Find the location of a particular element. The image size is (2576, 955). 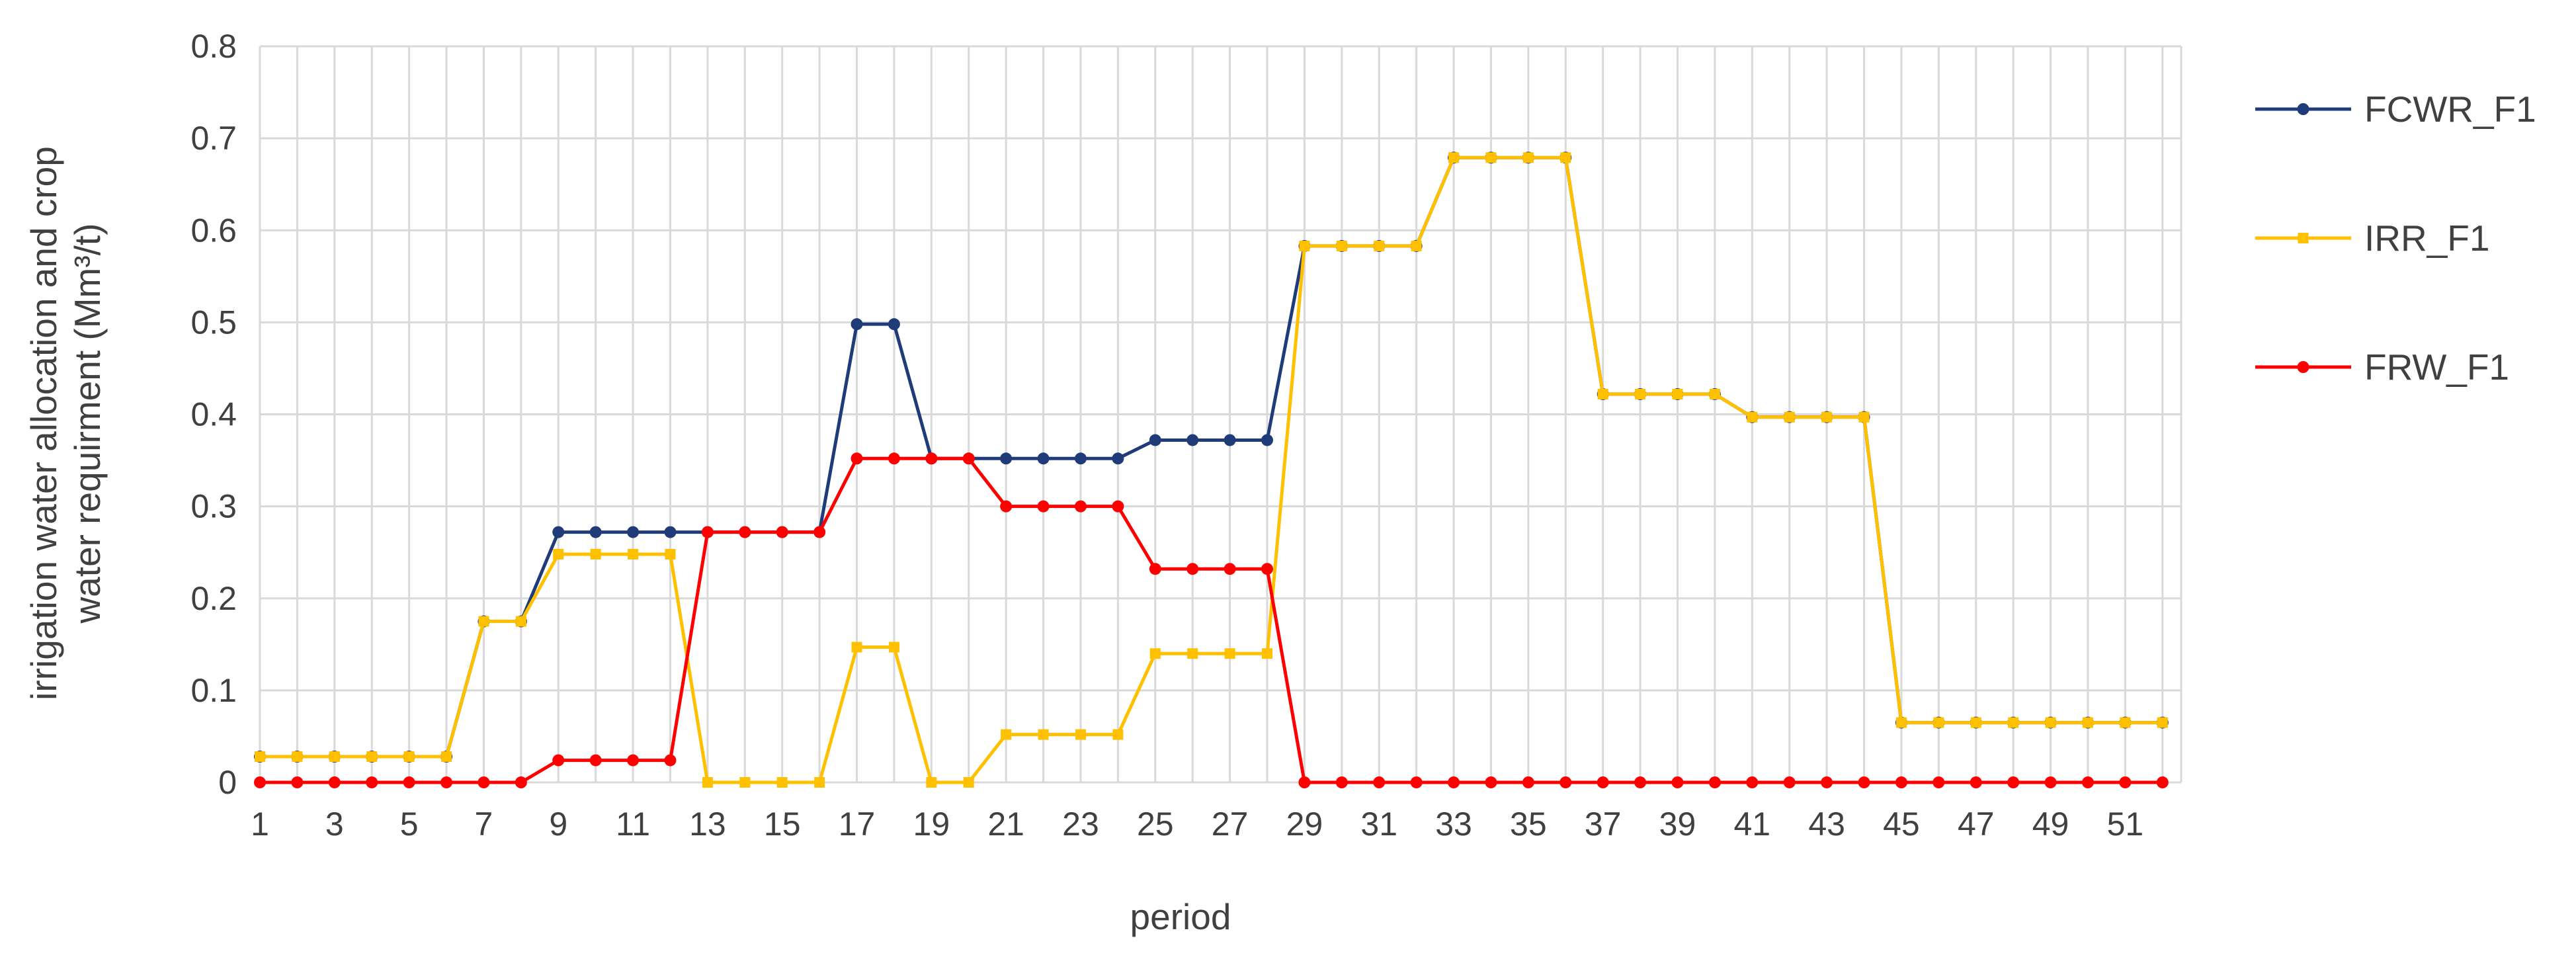

x-axis-title: period is located at coordinates (1180, 916).